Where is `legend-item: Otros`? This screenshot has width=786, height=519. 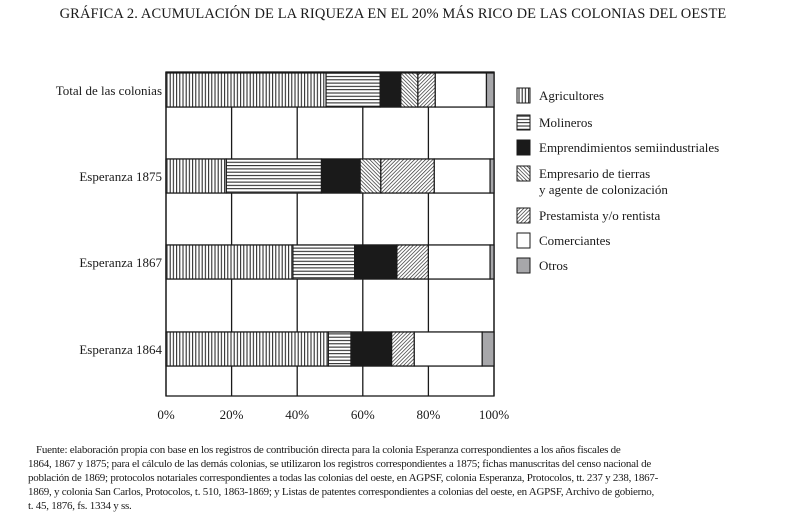 legend-item: Otros is located at coordinates (542, 265).